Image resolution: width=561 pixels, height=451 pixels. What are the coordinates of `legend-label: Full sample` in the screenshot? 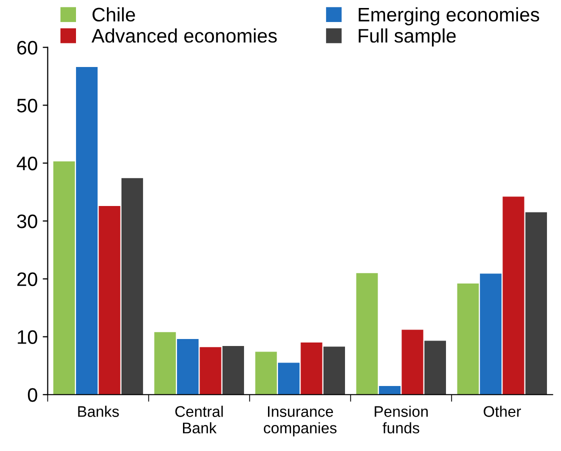 It's located at (407, 37).